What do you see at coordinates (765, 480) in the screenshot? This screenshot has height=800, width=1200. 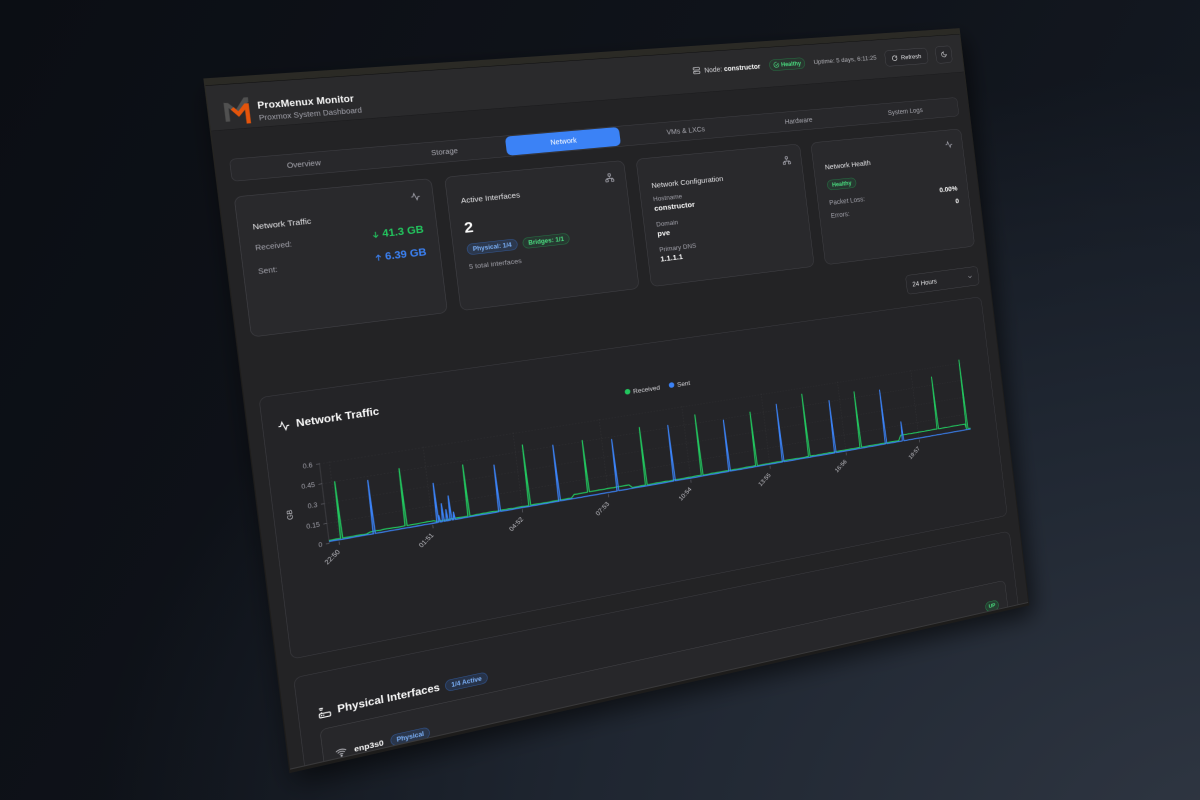 I see `svg-text: 13:55` at bounding box center [765, 480].